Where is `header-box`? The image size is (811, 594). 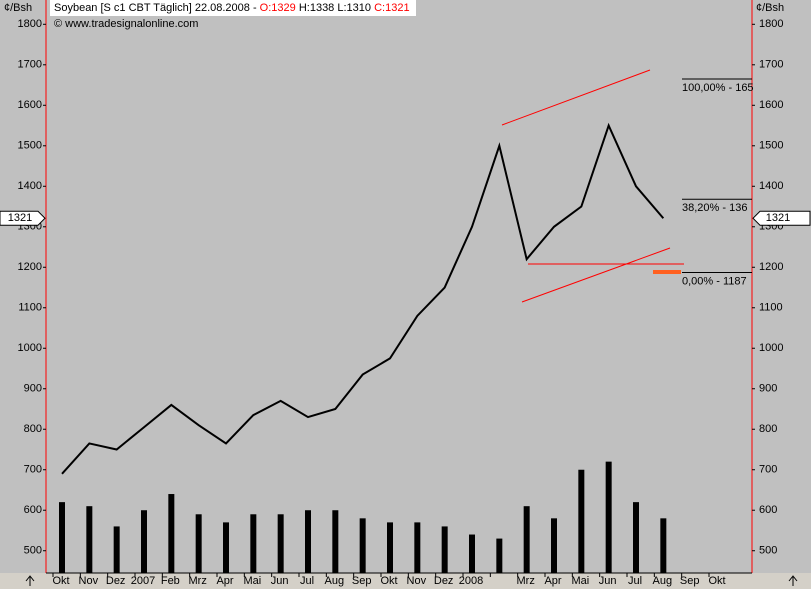 header-box is located at coordinates (233, 8).